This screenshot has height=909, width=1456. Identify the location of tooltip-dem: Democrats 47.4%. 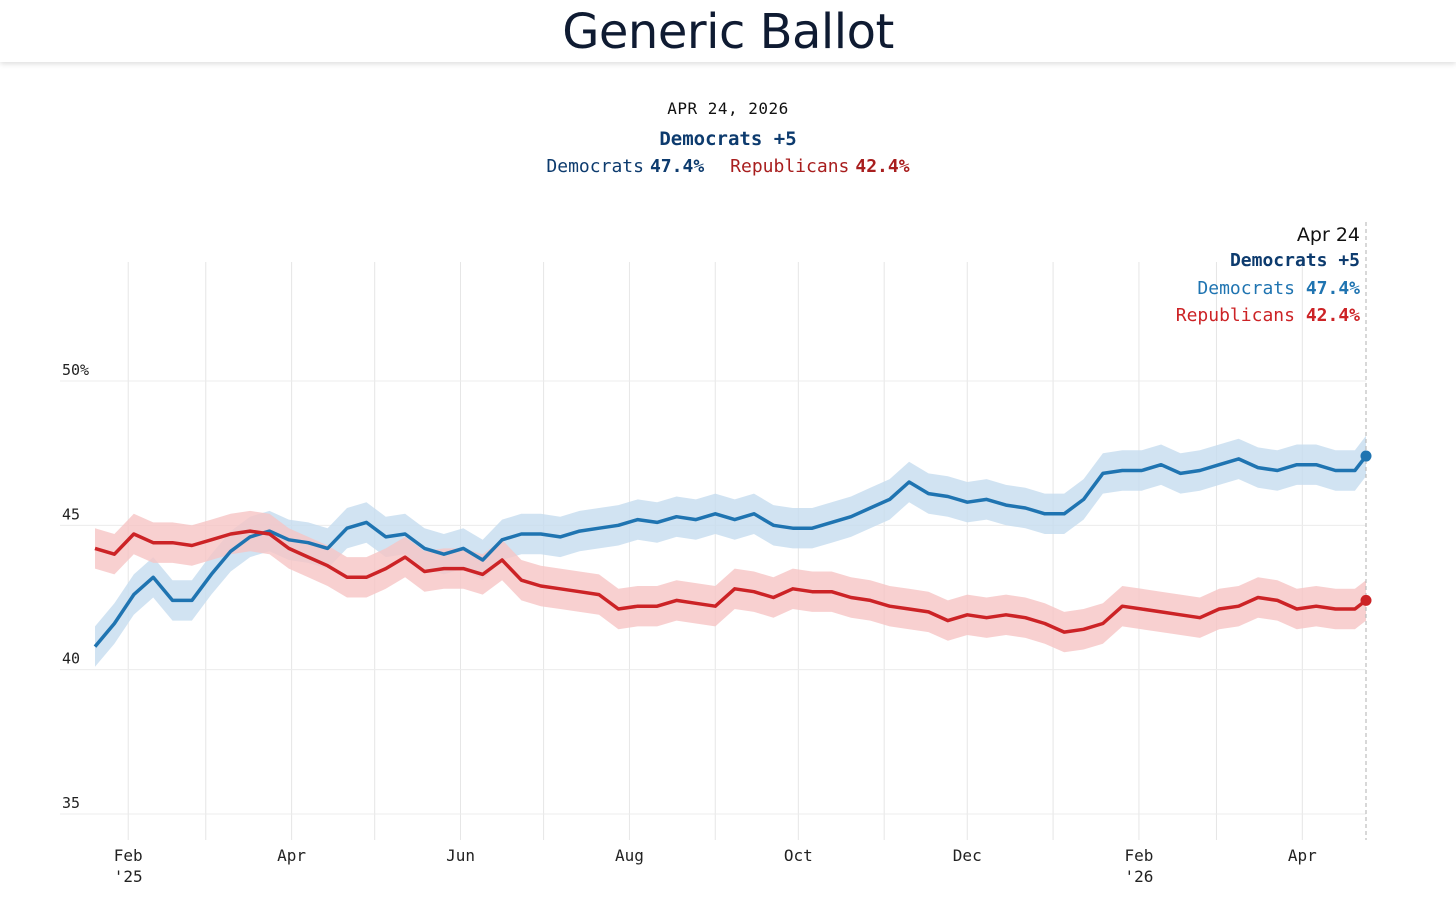
(1278, 288).